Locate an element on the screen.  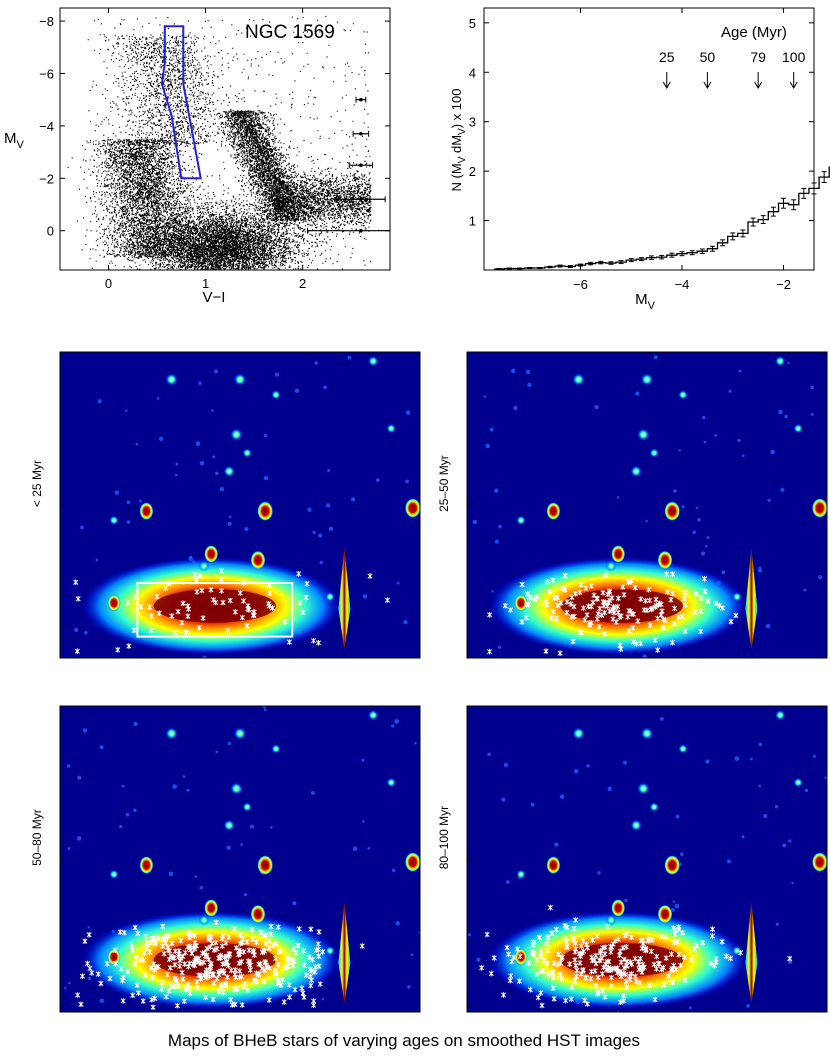
lf-y-tick-label: 5 is located at coordinates (472, 23).